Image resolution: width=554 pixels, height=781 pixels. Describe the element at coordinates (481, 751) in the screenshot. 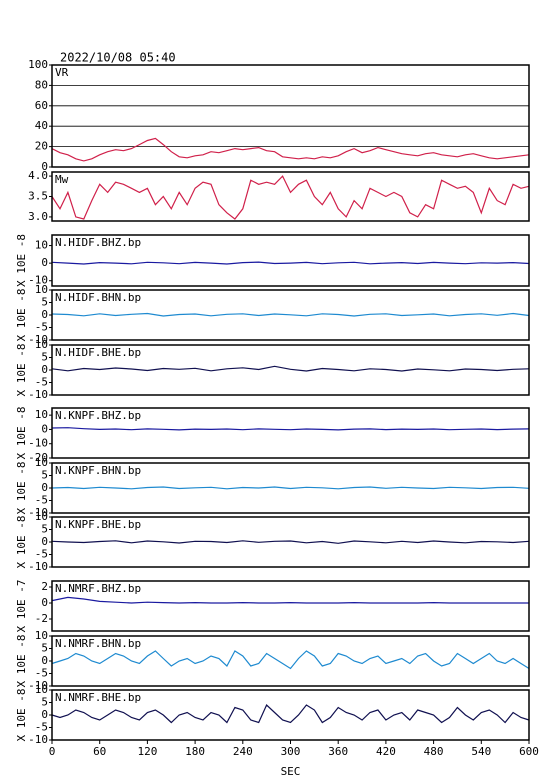

I see `x-tick-label: 540` at that location.